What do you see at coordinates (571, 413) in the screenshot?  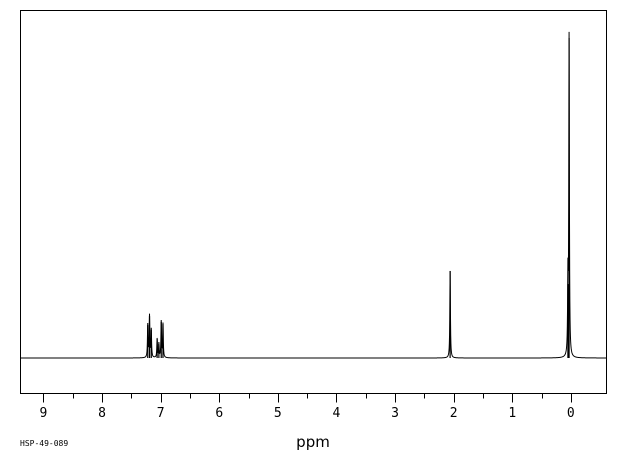 I see `tick-label: 0` at bounding box center [571, 413].